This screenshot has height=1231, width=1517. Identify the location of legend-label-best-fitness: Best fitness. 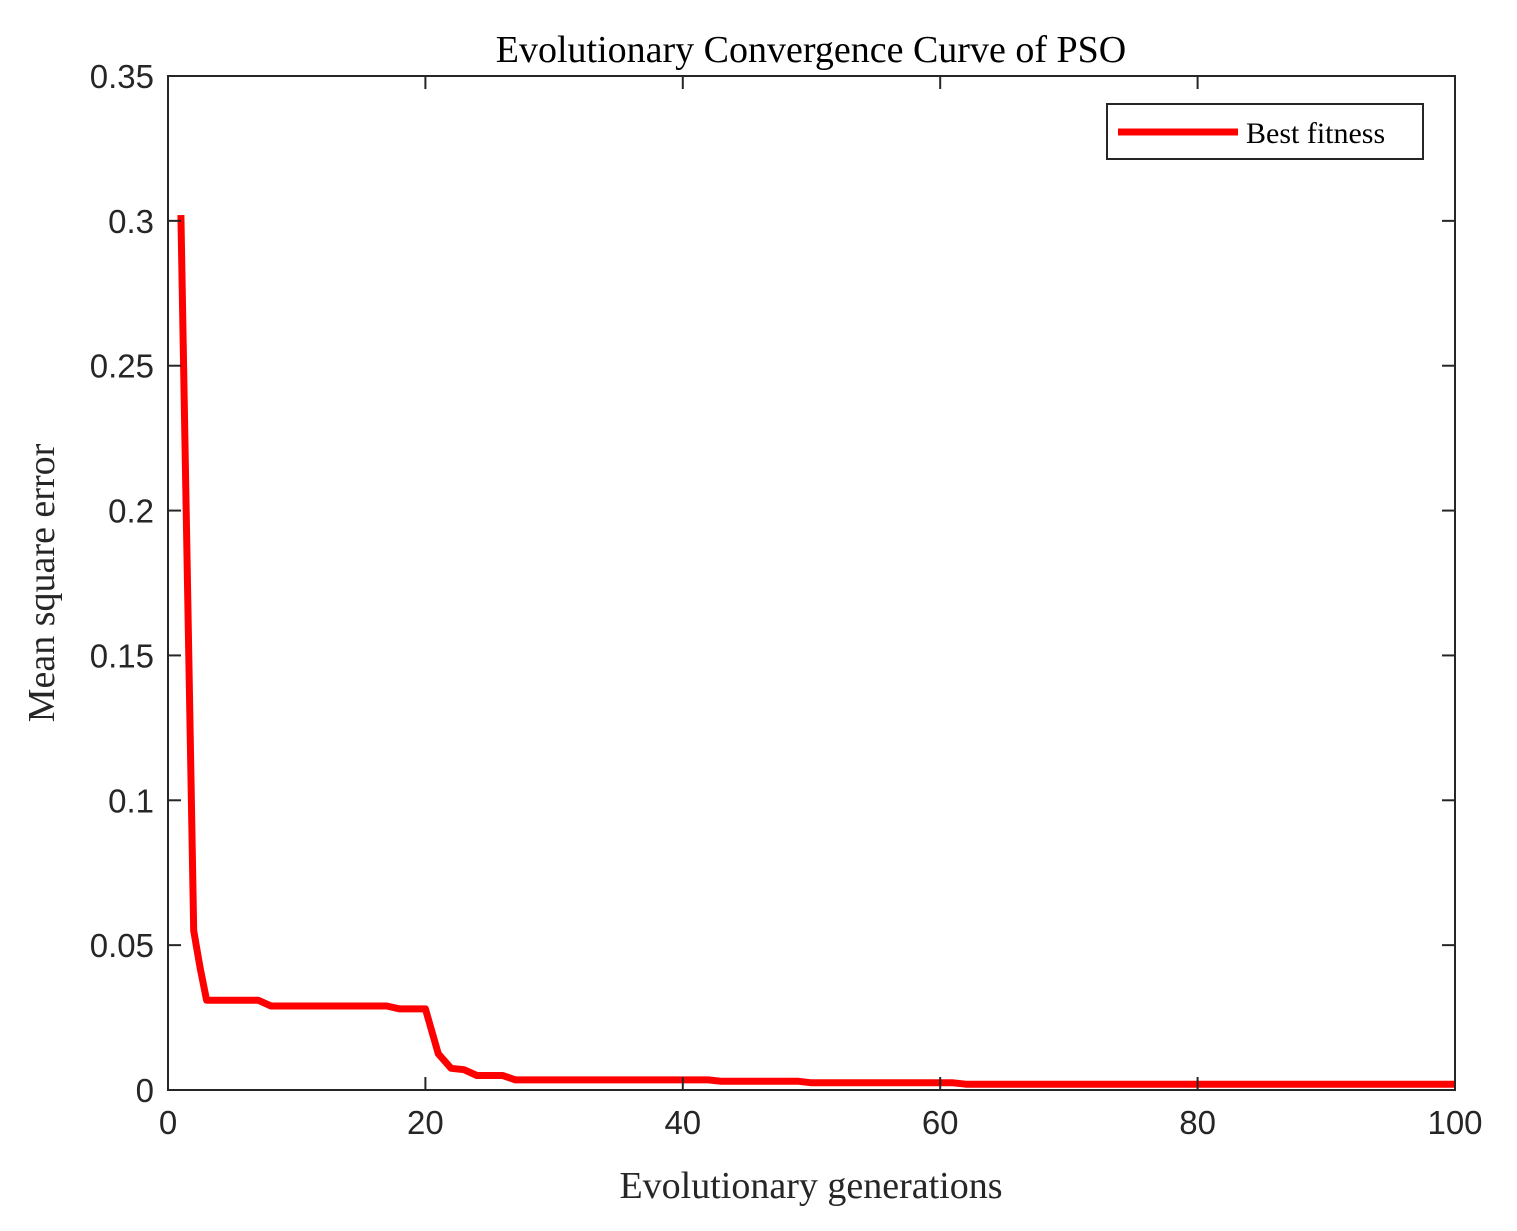
(1315, 133).